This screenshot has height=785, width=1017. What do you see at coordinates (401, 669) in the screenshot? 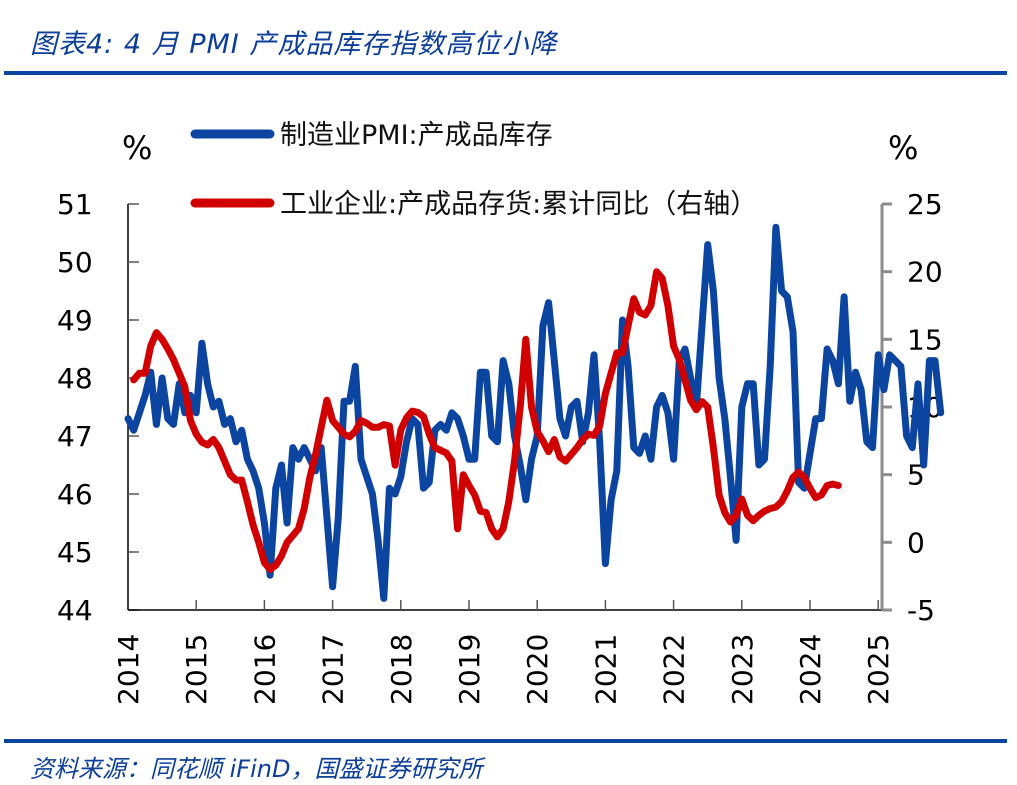
I see `x-axis-tick-label: 2018` at bounding box center [401, 669].